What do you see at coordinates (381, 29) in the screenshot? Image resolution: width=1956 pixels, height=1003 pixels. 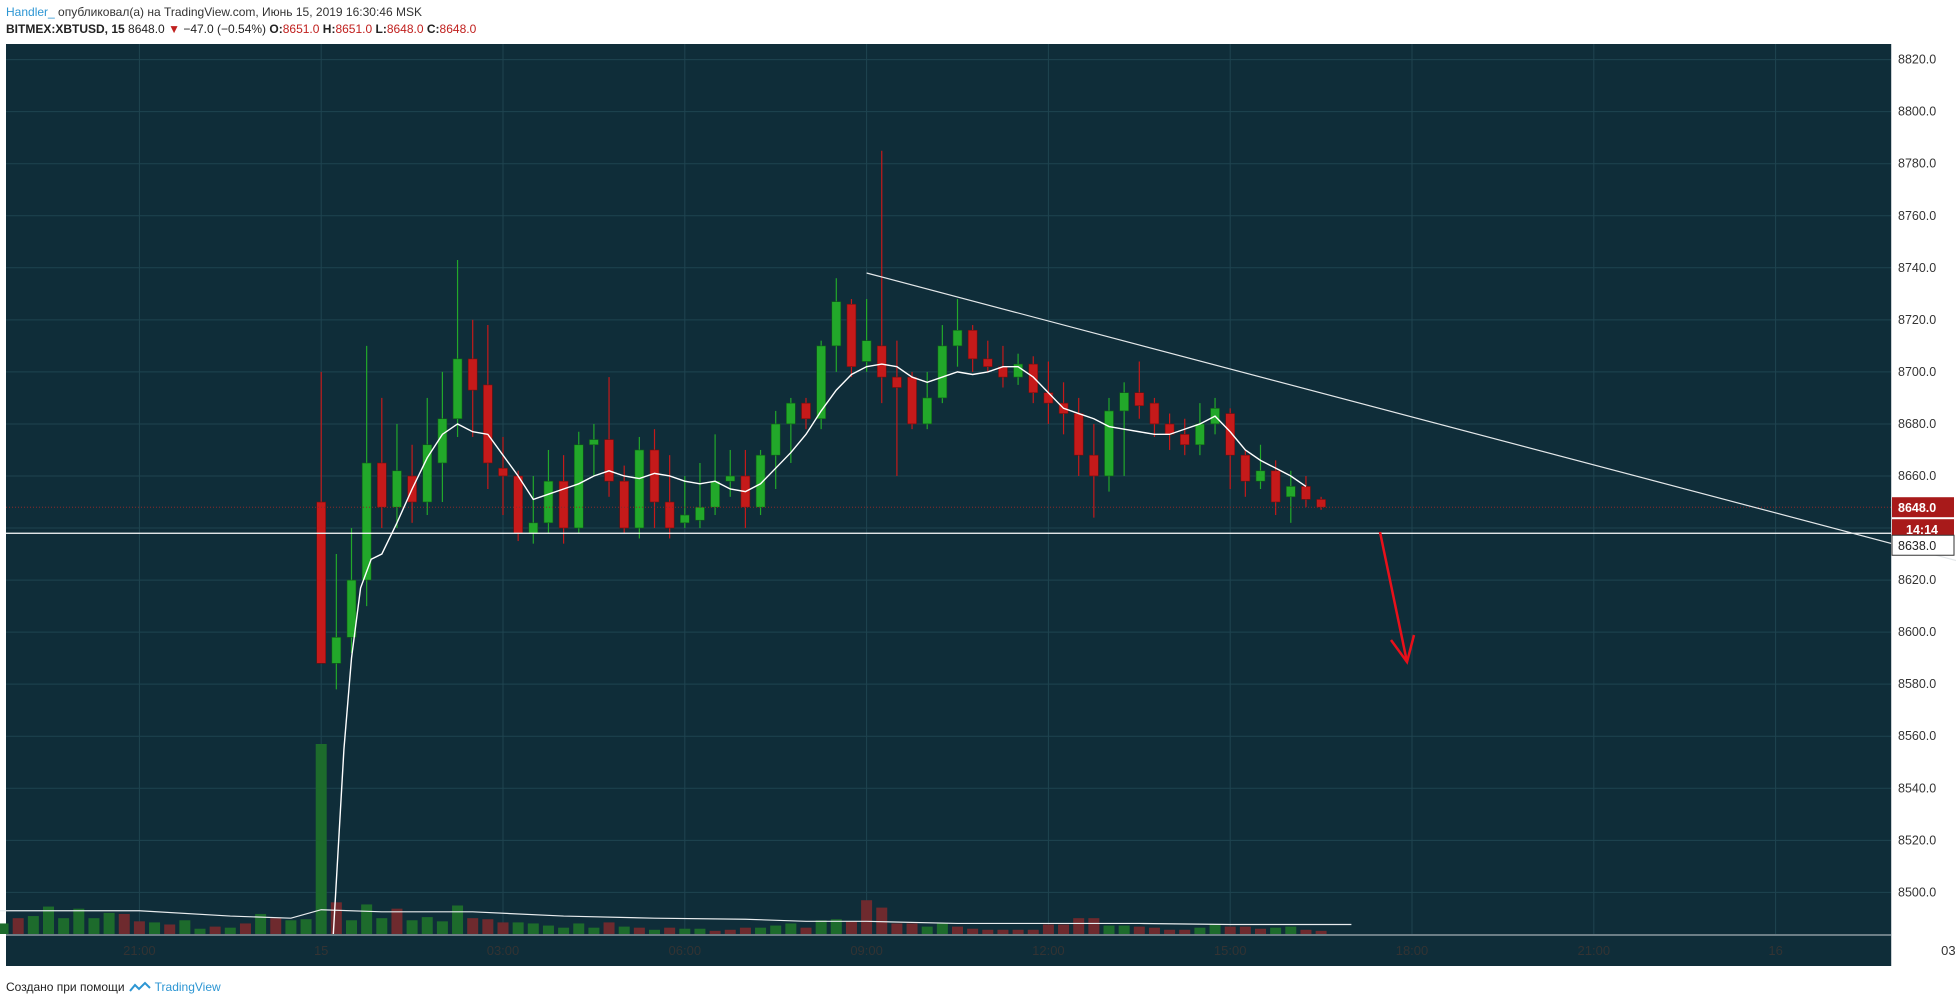 I see `low-label: L:` at bounding box center [381, 29].